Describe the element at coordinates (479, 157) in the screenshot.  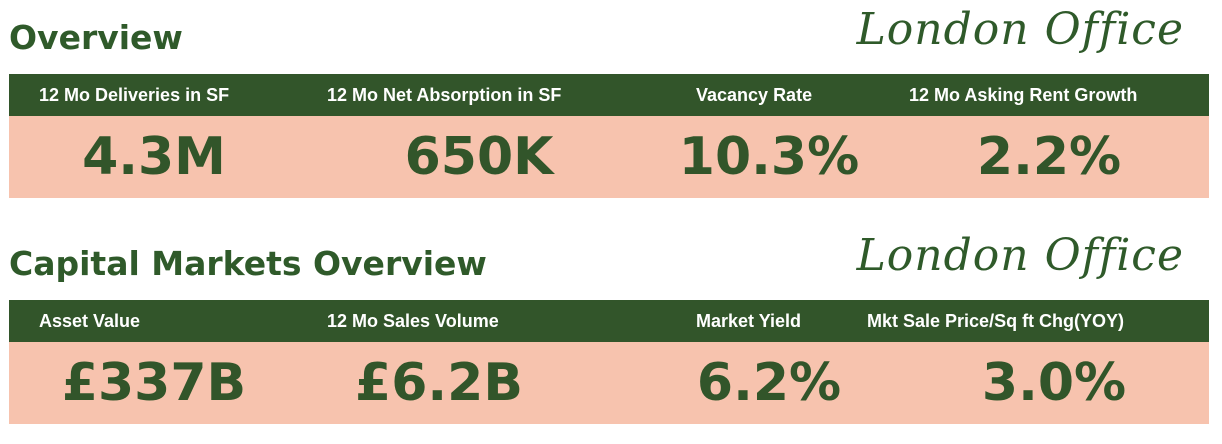
I see `value-net-absorption: 650K` at that location.